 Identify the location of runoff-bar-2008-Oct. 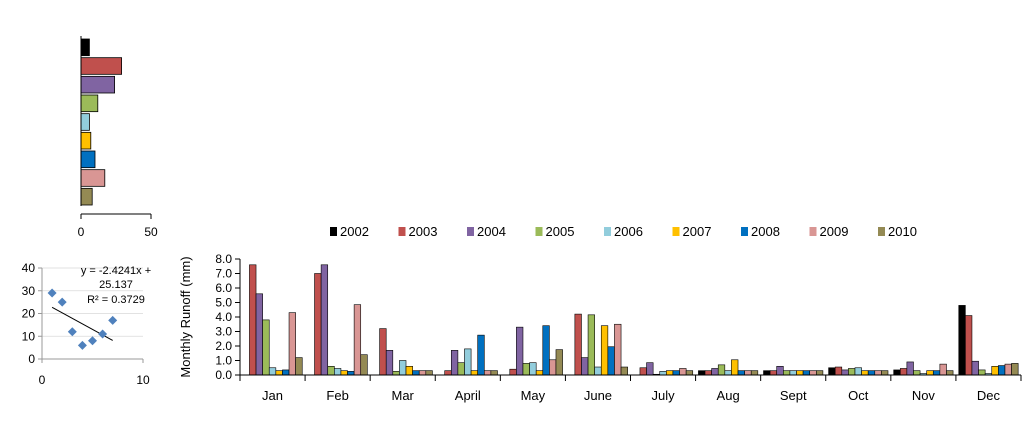
(871, 373).